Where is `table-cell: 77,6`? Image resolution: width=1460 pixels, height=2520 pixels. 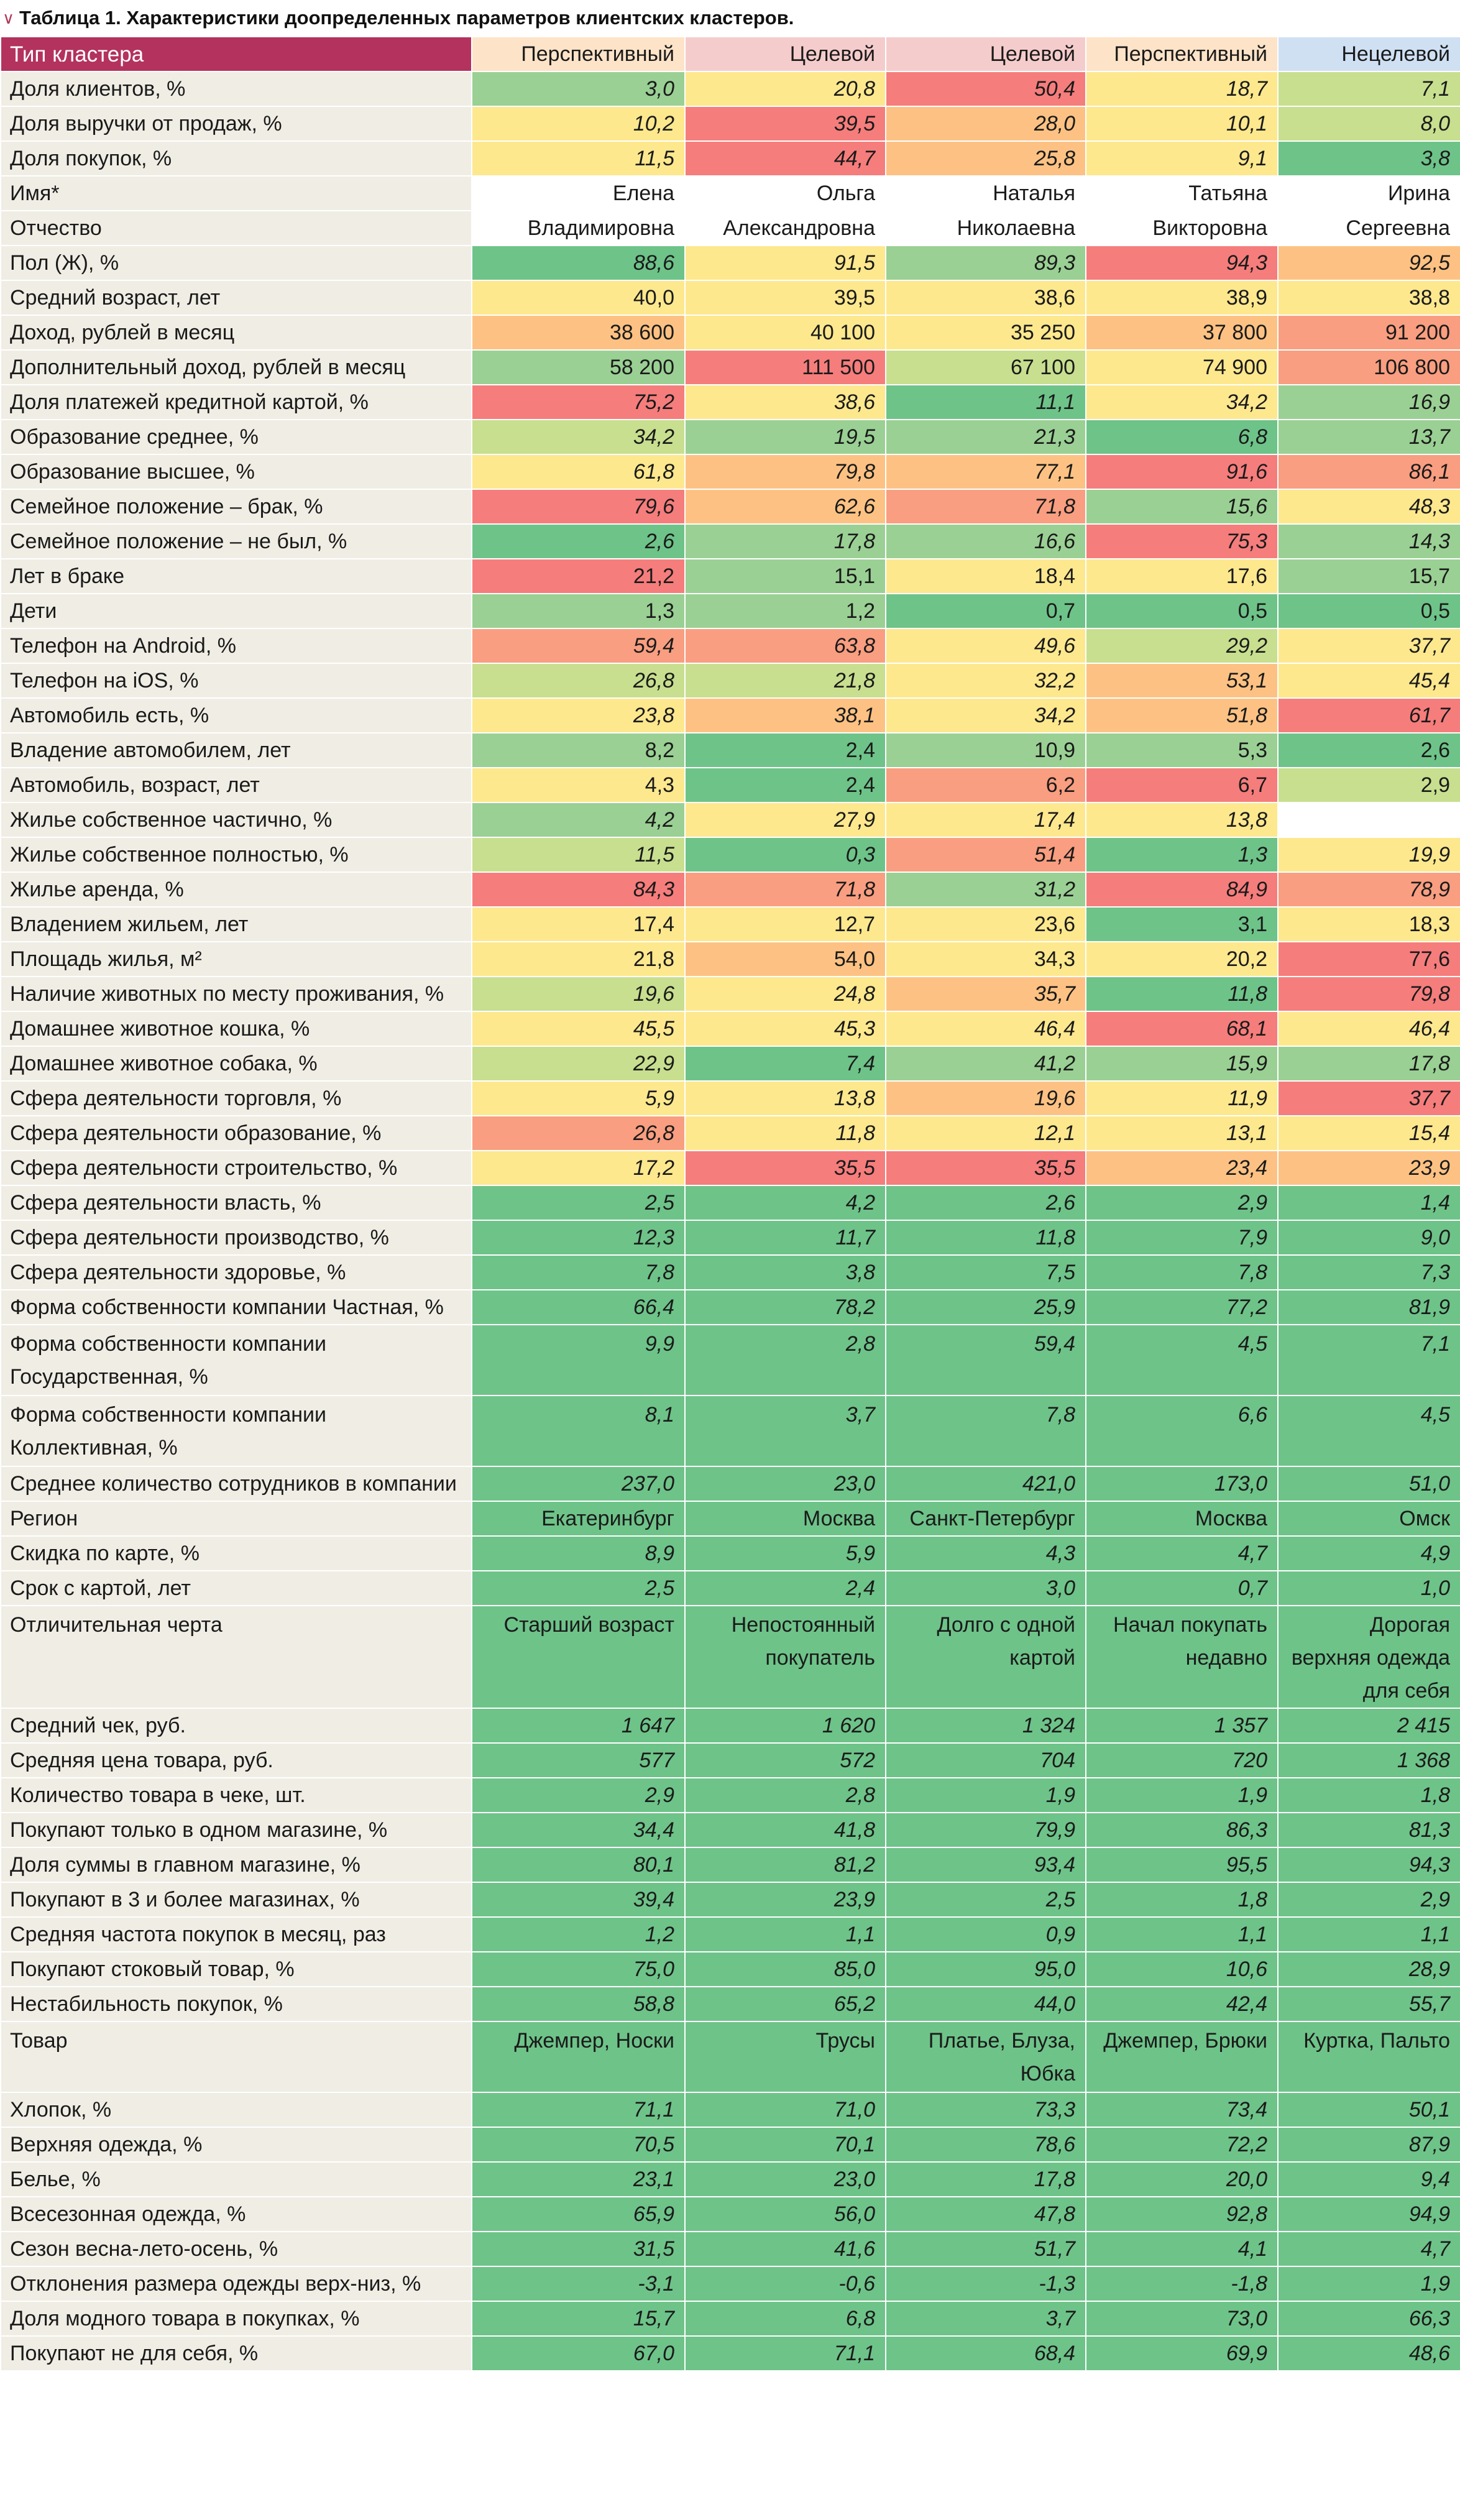 table-cell: 77,6 is located at coordinates (1368, 959).